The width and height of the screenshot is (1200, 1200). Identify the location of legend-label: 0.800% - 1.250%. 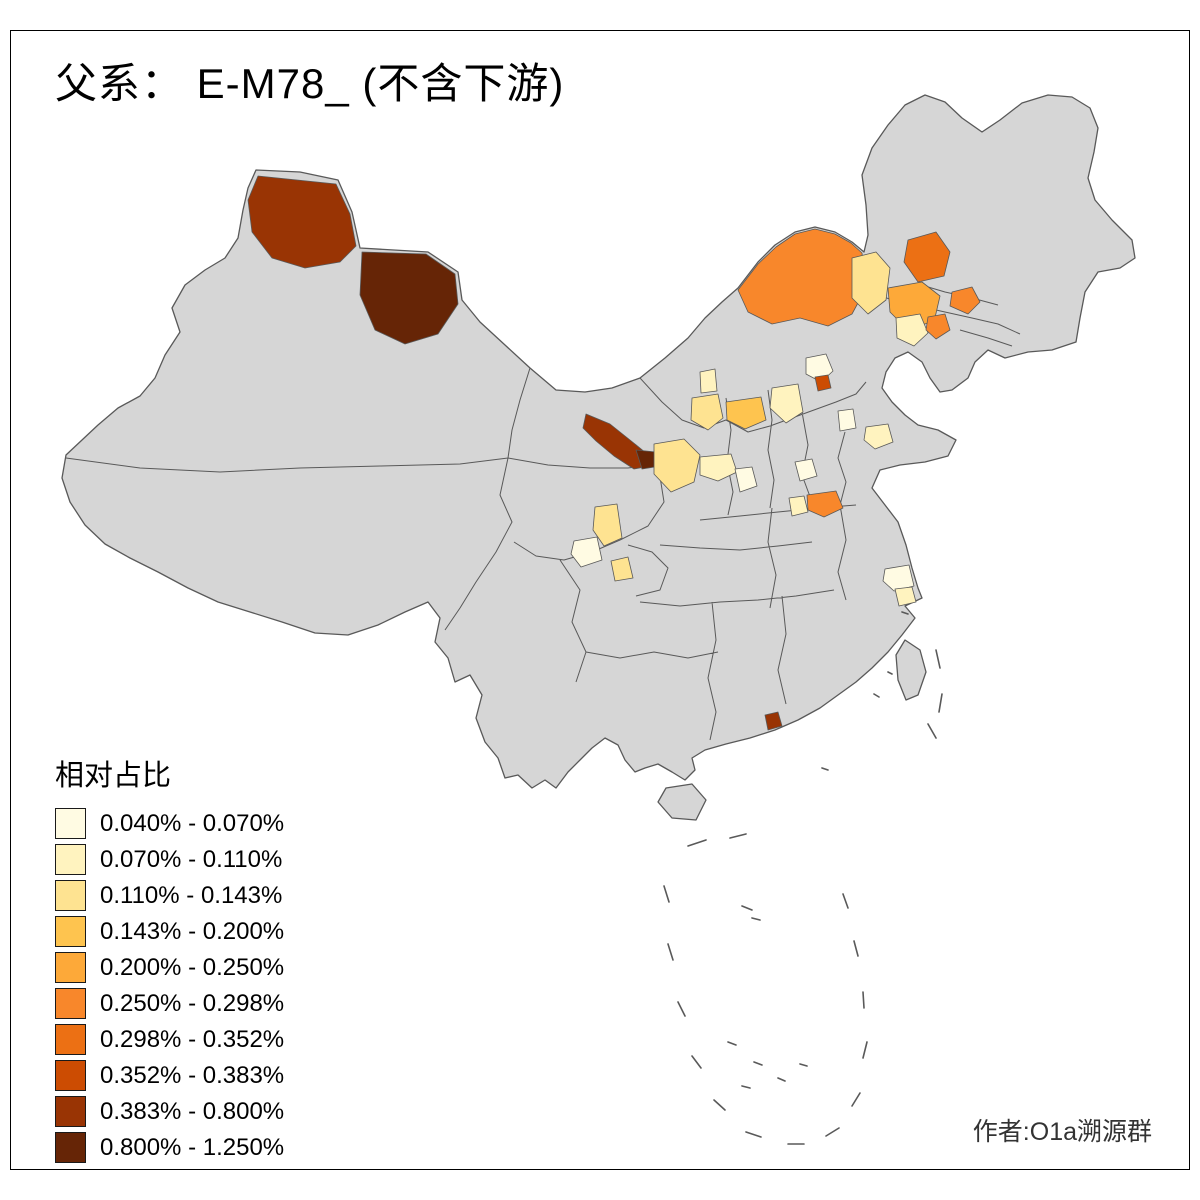
(192, 1147).